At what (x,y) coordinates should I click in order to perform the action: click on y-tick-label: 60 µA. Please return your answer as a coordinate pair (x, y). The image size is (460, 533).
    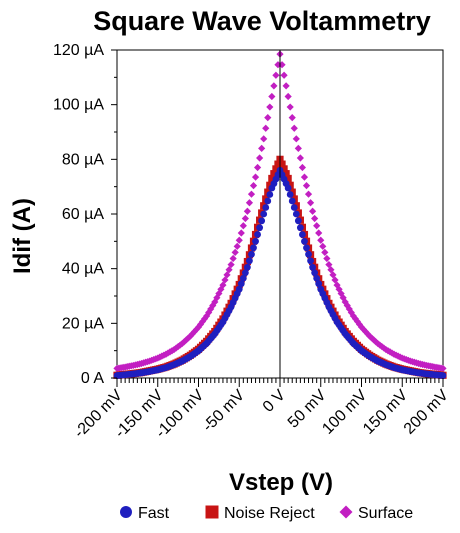
    Looking at the image, I should click on (83, 214).